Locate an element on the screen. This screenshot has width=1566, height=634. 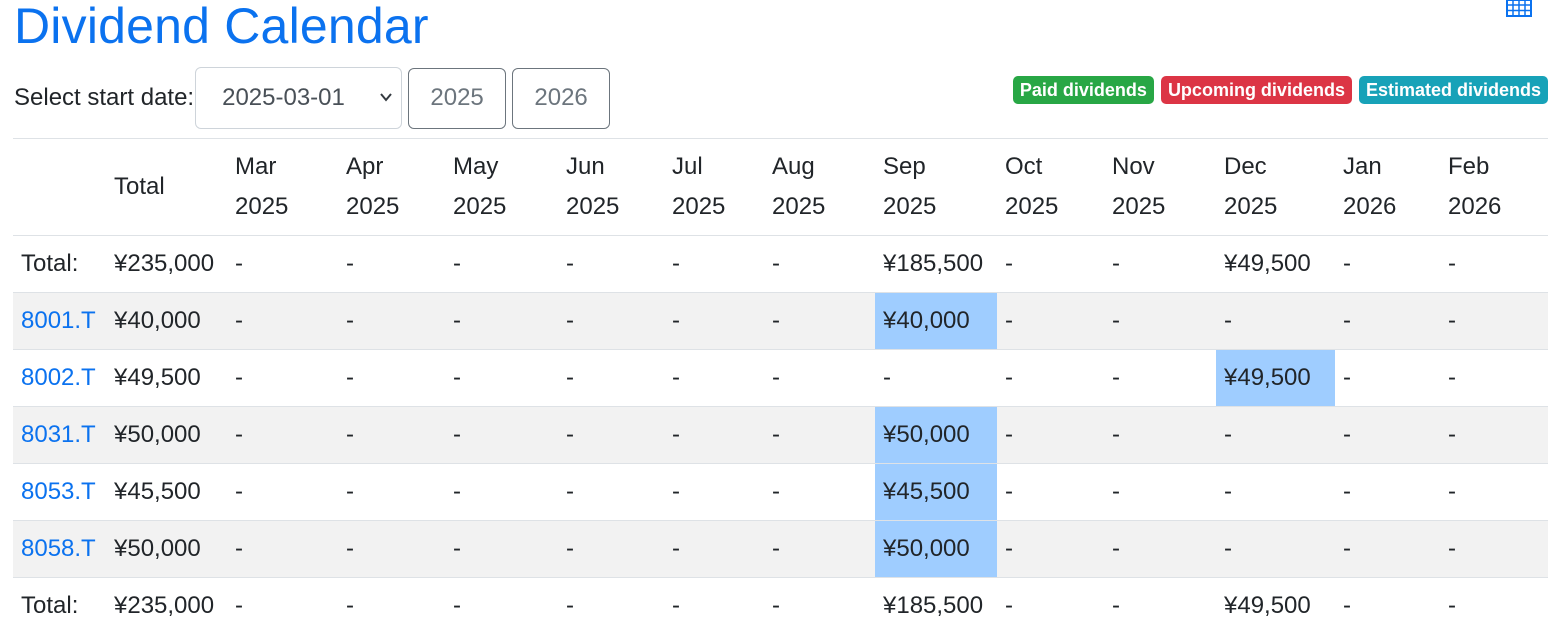
column-header-line2: 2026 is located at coordinates (1370, 206).